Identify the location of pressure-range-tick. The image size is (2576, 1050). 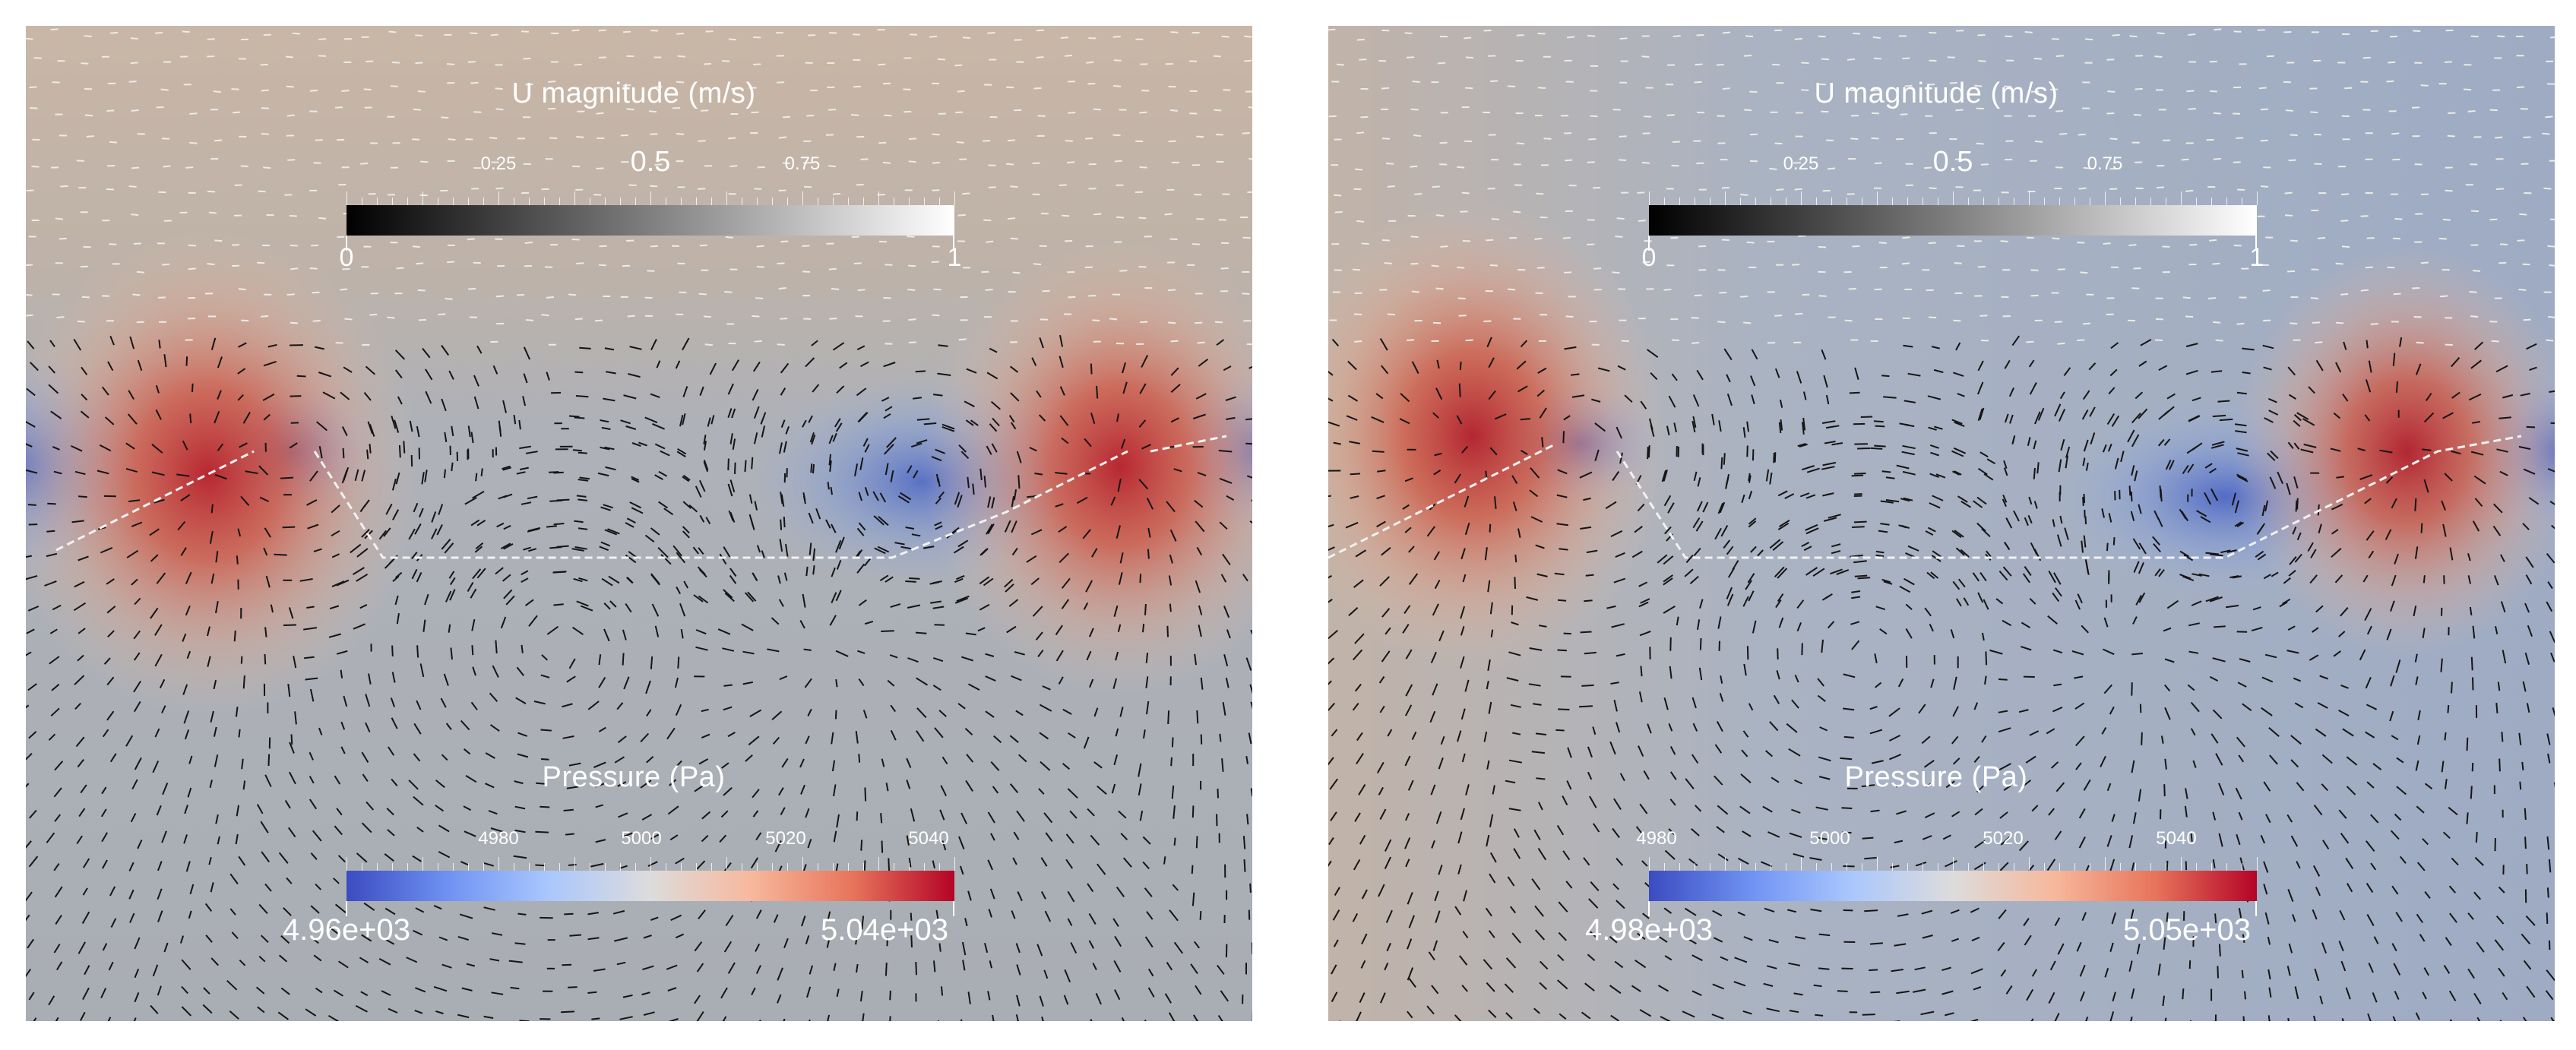
(1649, 908).